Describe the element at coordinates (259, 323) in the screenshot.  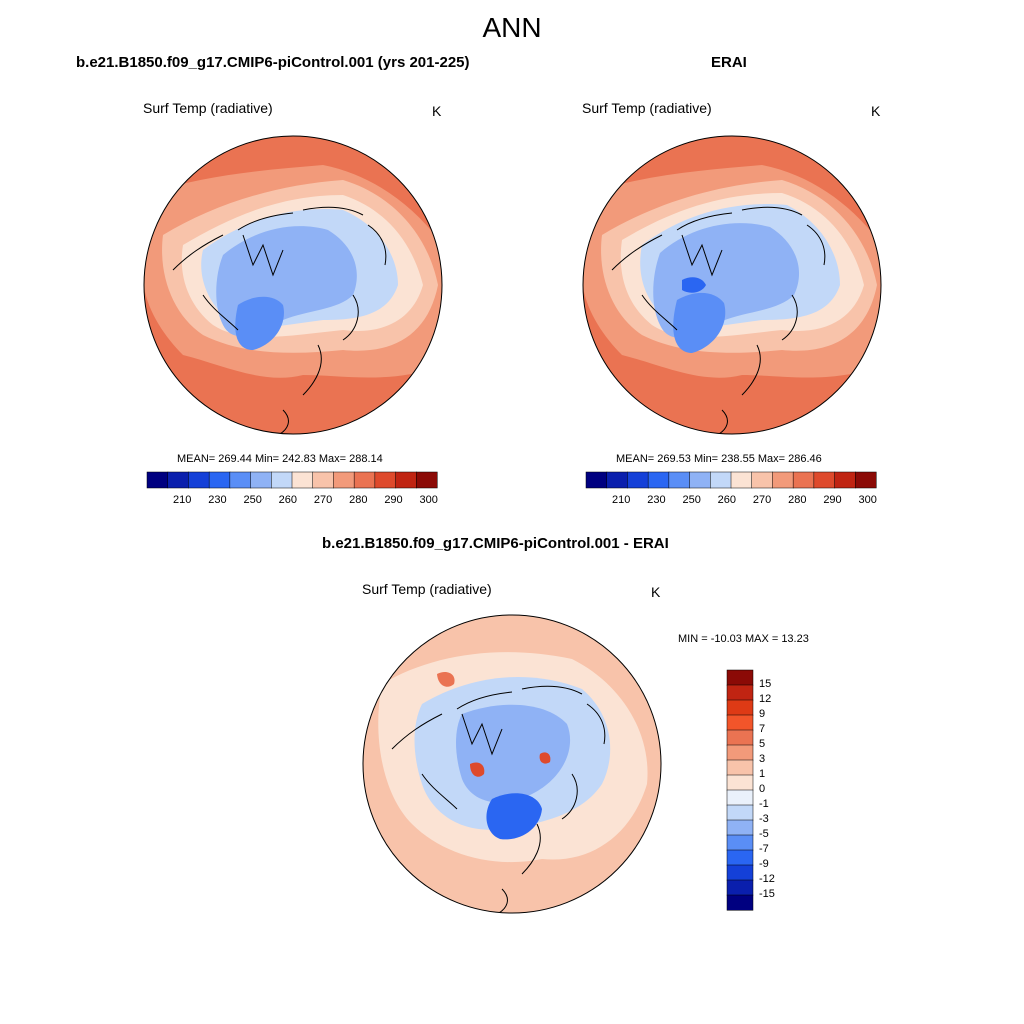
I see `map1-cold-strong` at that location.